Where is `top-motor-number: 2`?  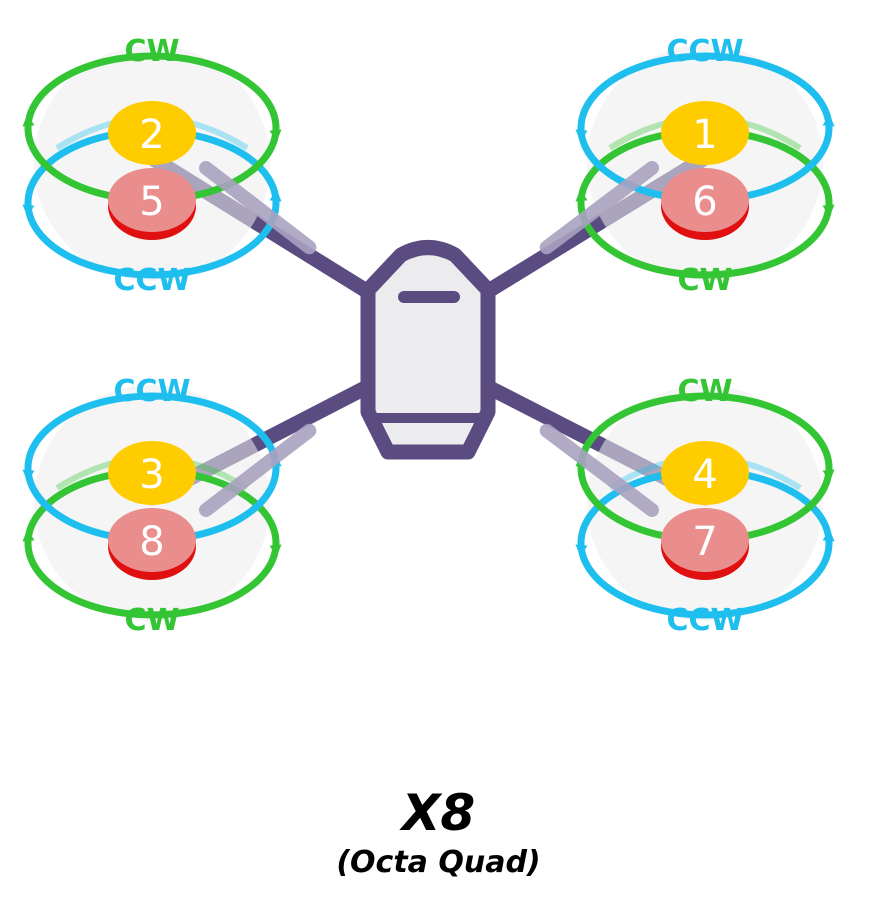
top-motor-number: 2 is located at coordinates (151, 135).